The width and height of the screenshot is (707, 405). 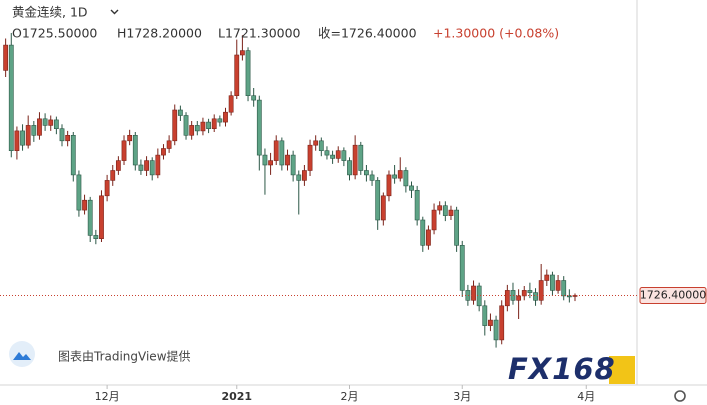 I want to click on chart-title: 黄金连续, 1D, so click(x=50, y=12).